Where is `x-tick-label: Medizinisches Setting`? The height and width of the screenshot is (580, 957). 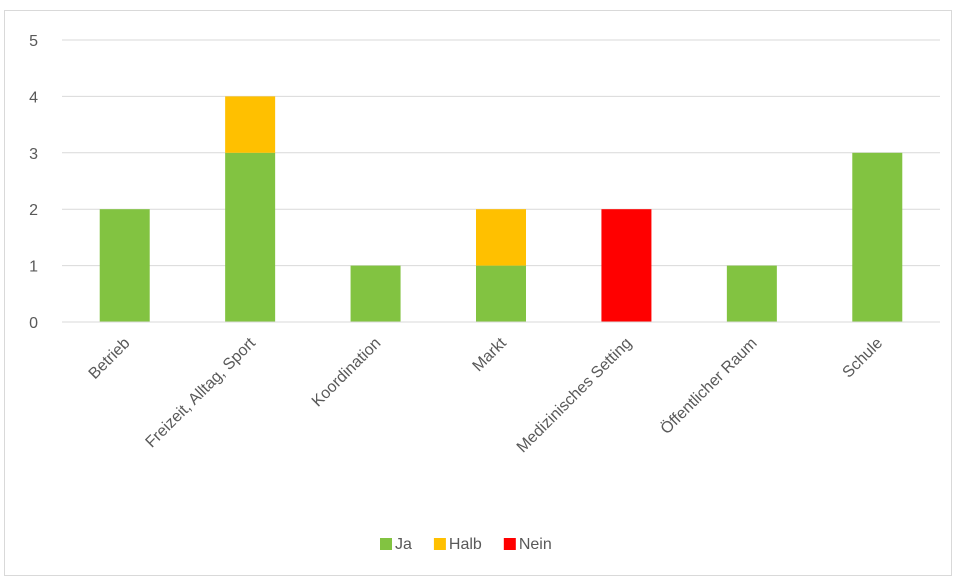 x-tick-label: Medizinisches Setting is located at coordinates (574, 395).